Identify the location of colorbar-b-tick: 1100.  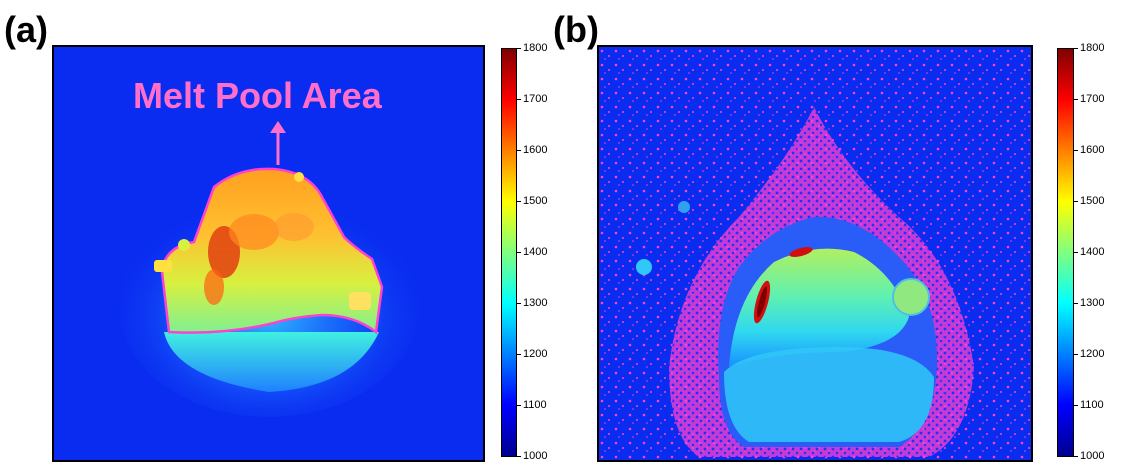
(1092, 405).